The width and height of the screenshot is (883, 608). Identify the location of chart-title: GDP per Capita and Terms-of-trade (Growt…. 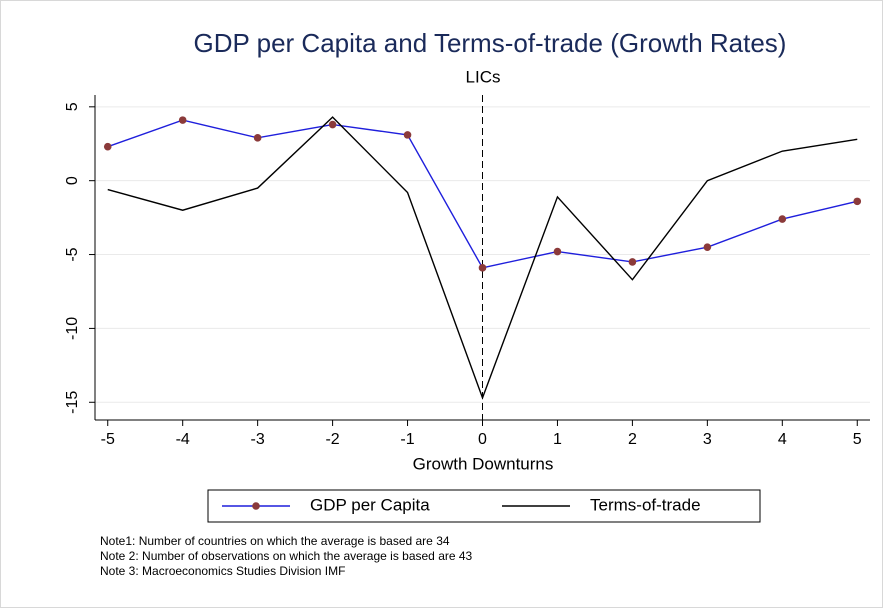
(490, 43).